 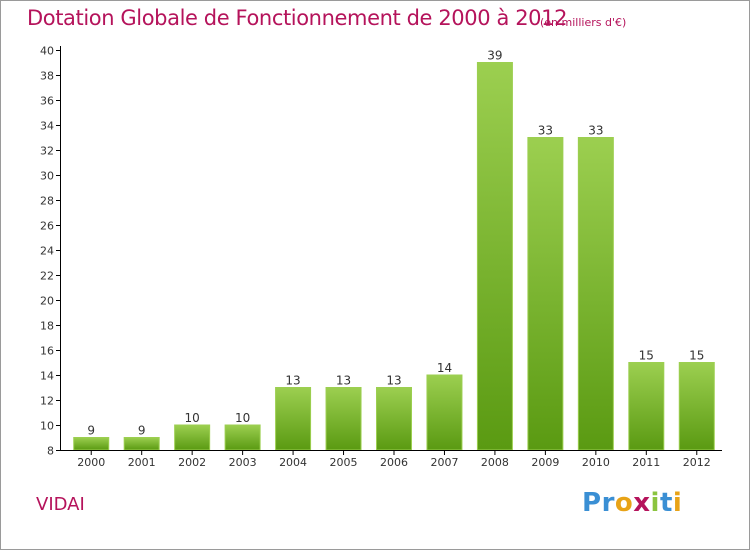 I want to click on data-label-2003: 10, so click(x=242, y=418).